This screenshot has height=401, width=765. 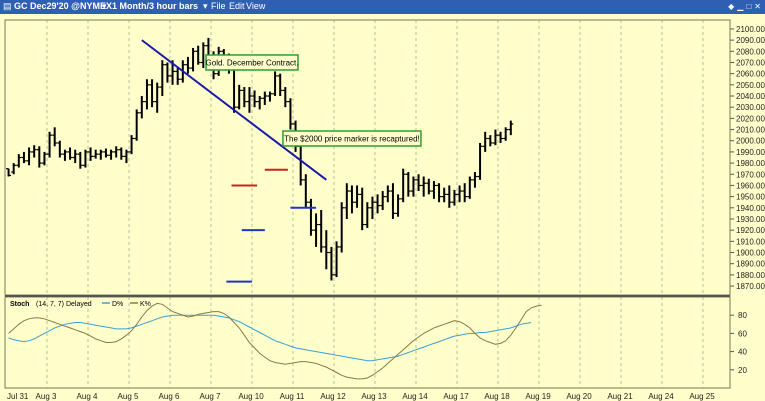 I want to click on price-tick-label: 1870.00, so click(x=750, y=286).